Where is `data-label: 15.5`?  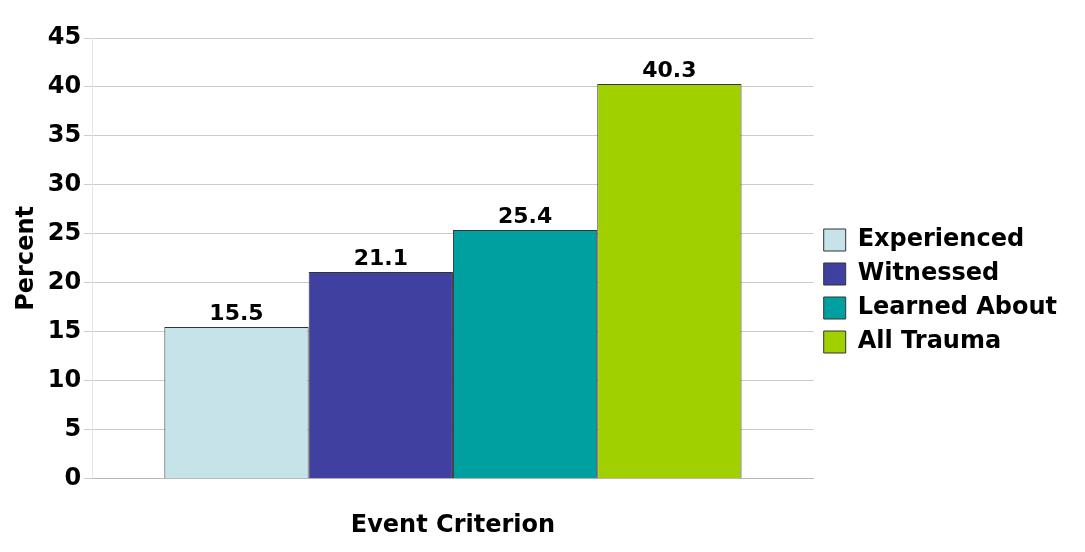
data-label: 15.5 is located at coordinates (236, 312).